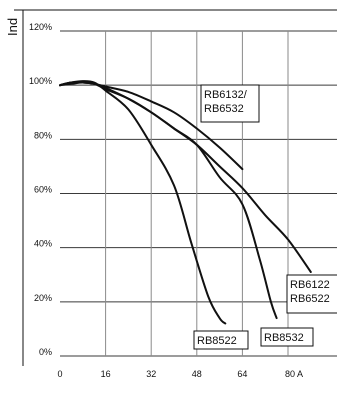 This screenshot has height=396, width=337. I want to click on x-tick-label: 16, so click(106, 374).